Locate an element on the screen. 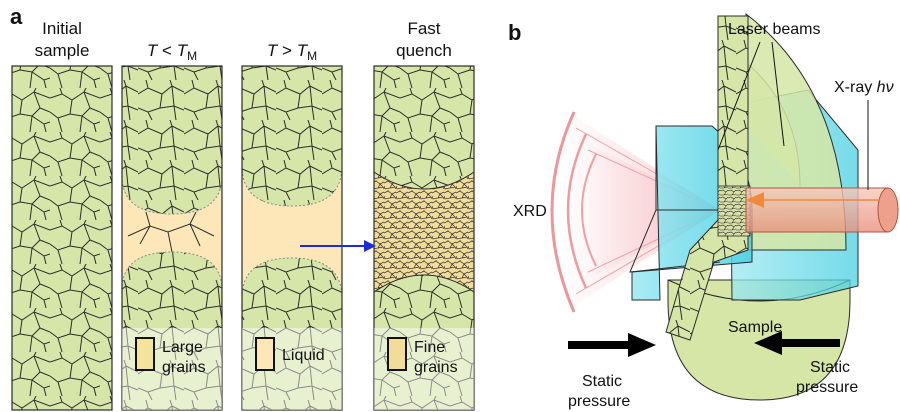 The image size is (900, 412). panel-a-letter: a is located at coordinates (16, 16).